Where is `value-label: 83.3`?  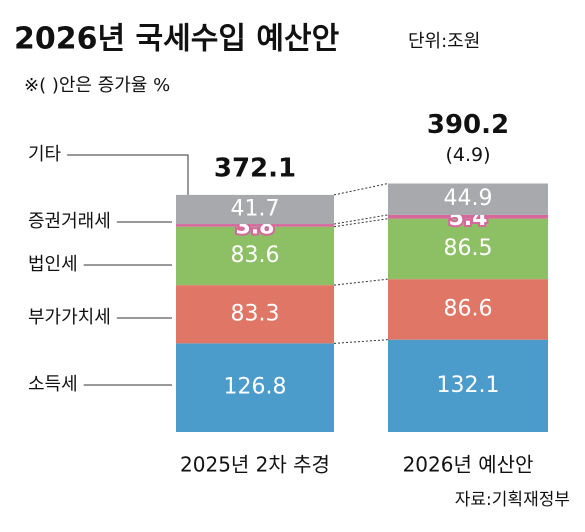 value-label: 83.3 is located at coordinates (255, 313).